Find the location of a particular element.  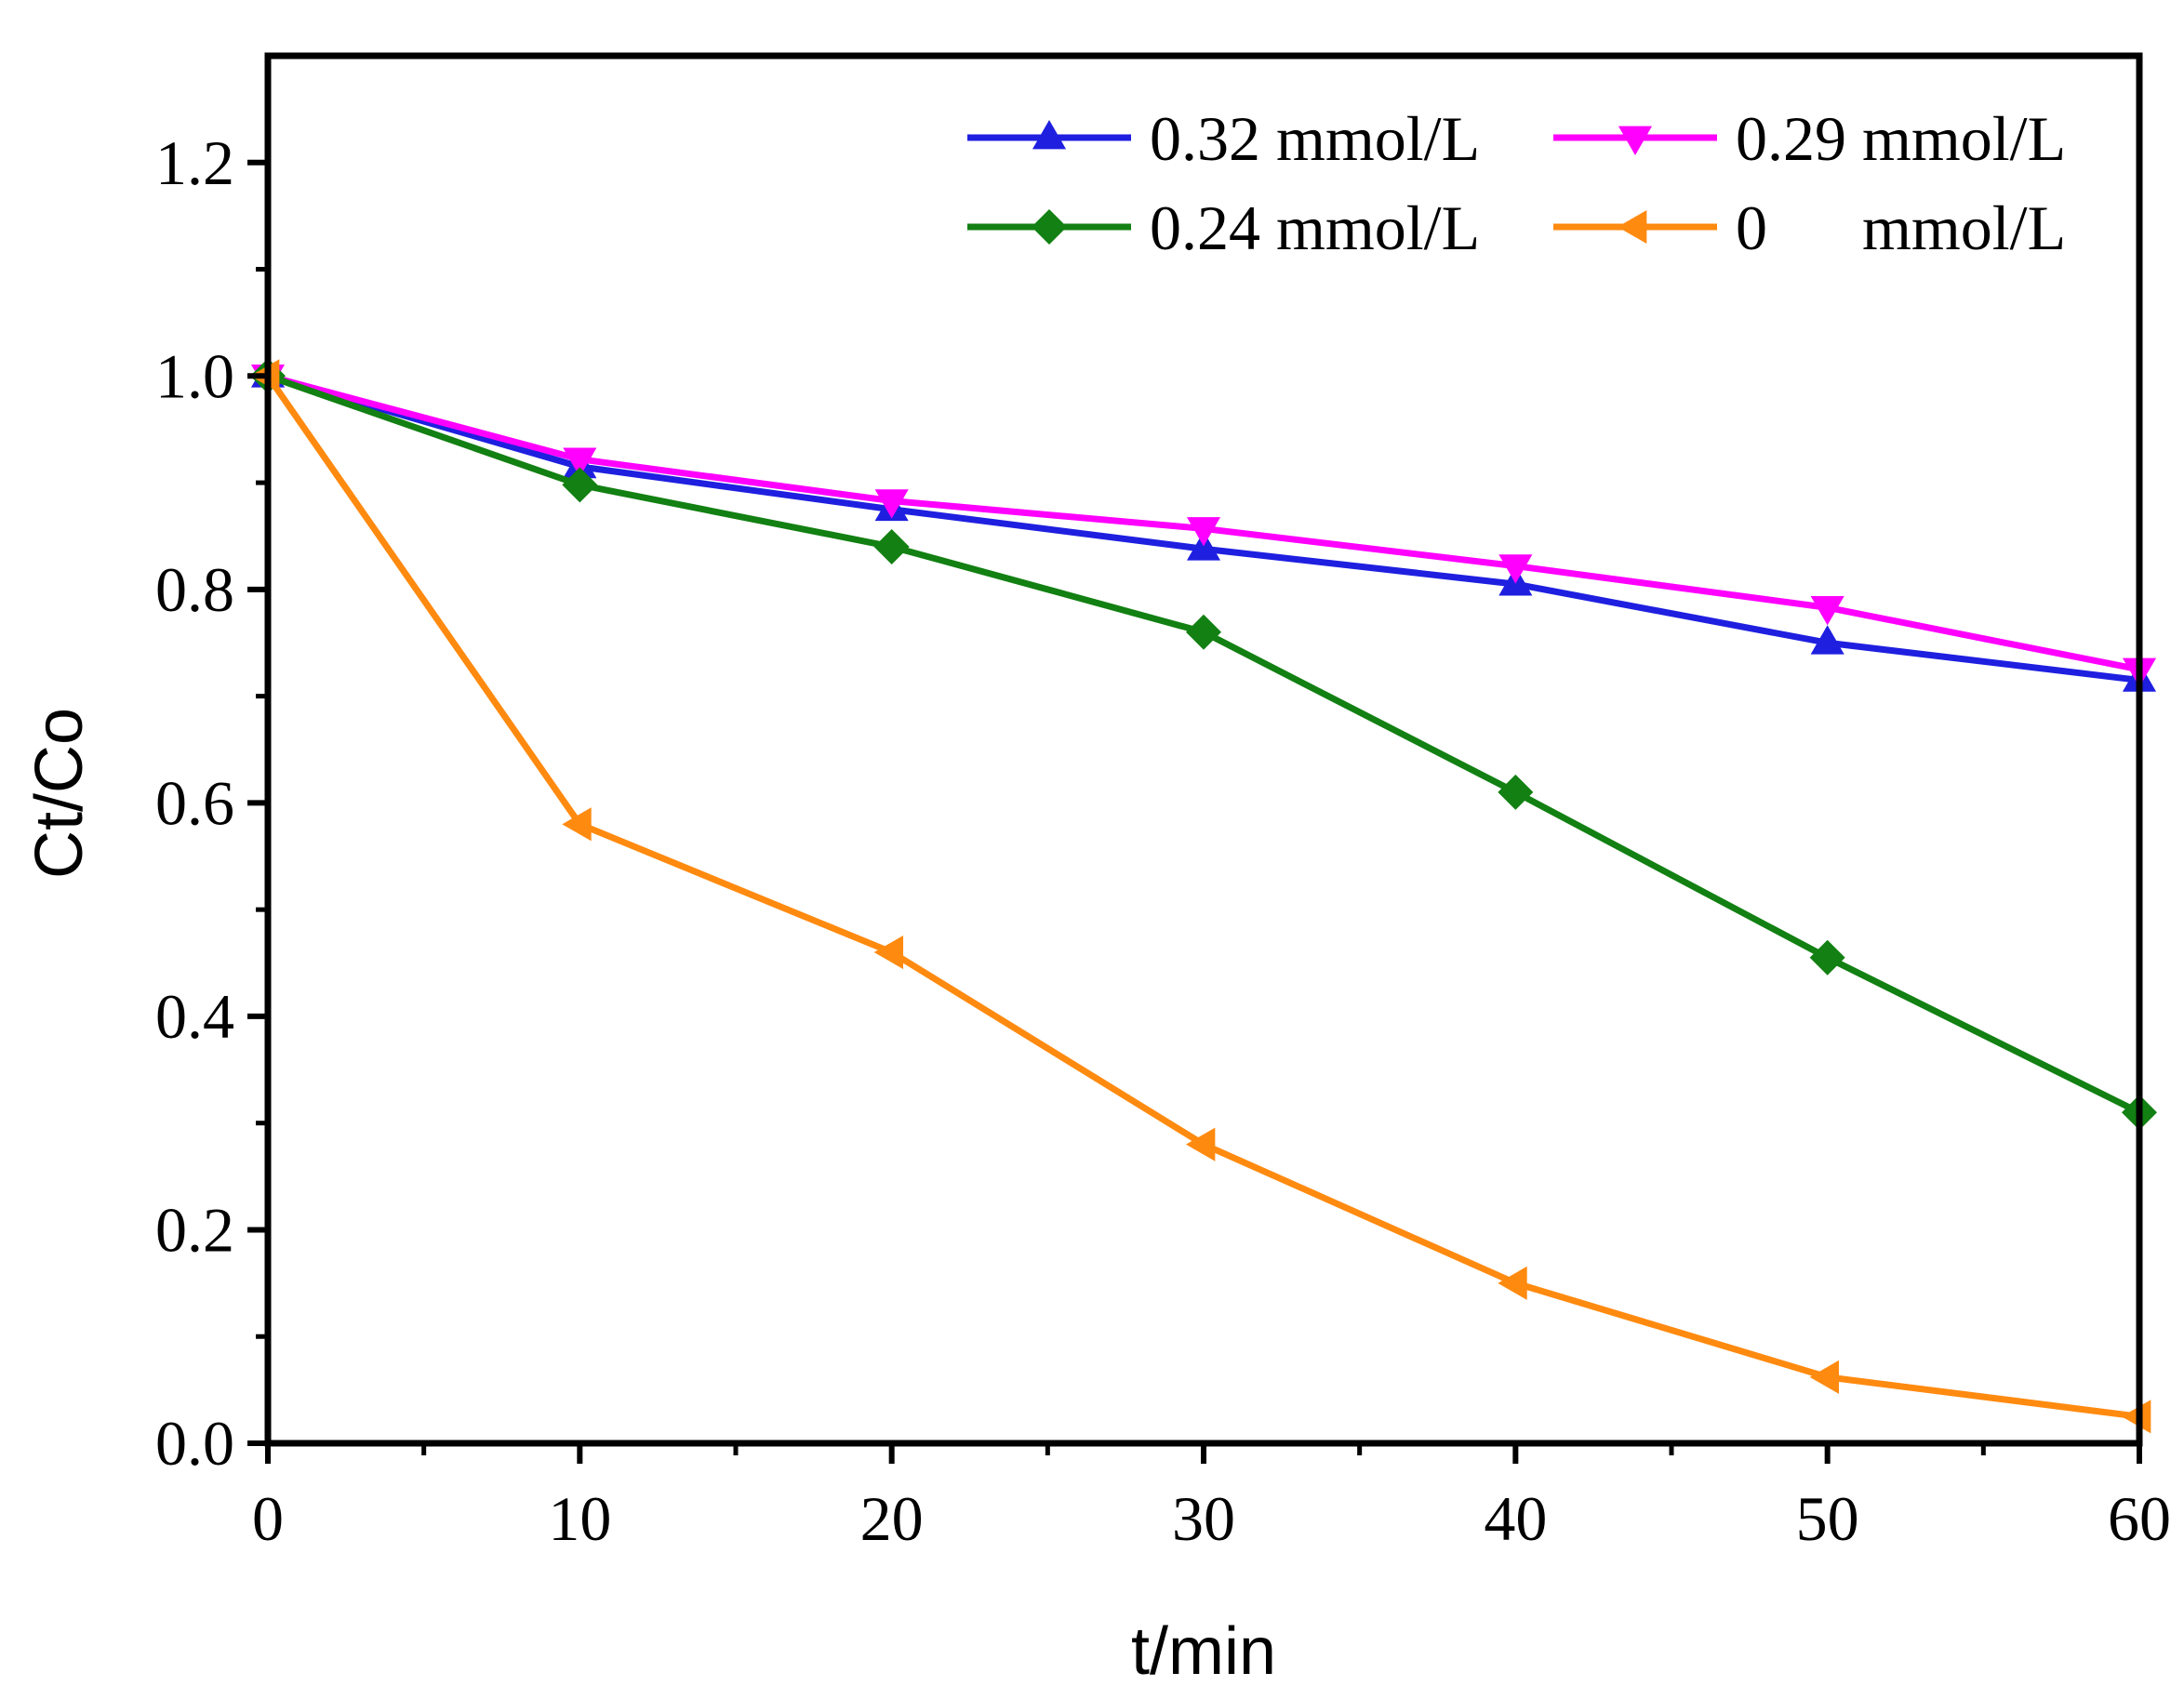

x-tick-label: 0 is located at coordinates (268, 1518).